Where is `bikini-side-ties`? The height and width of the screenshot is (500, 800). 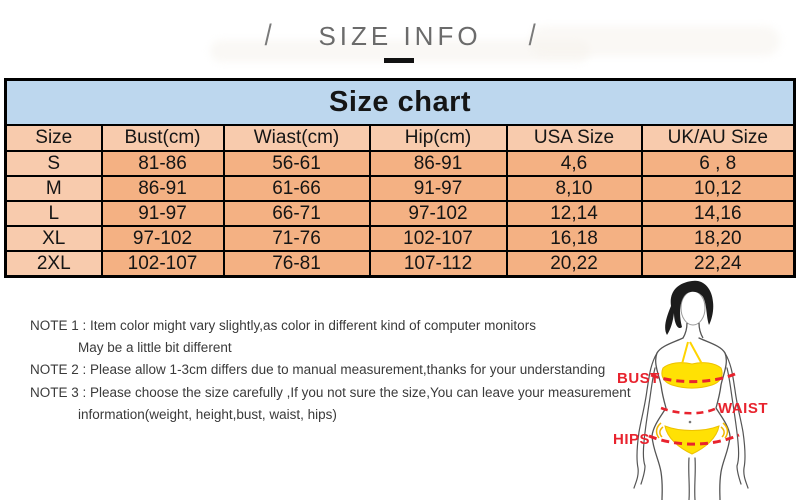
bikini-side-ties is located at coordinates (692, 430).